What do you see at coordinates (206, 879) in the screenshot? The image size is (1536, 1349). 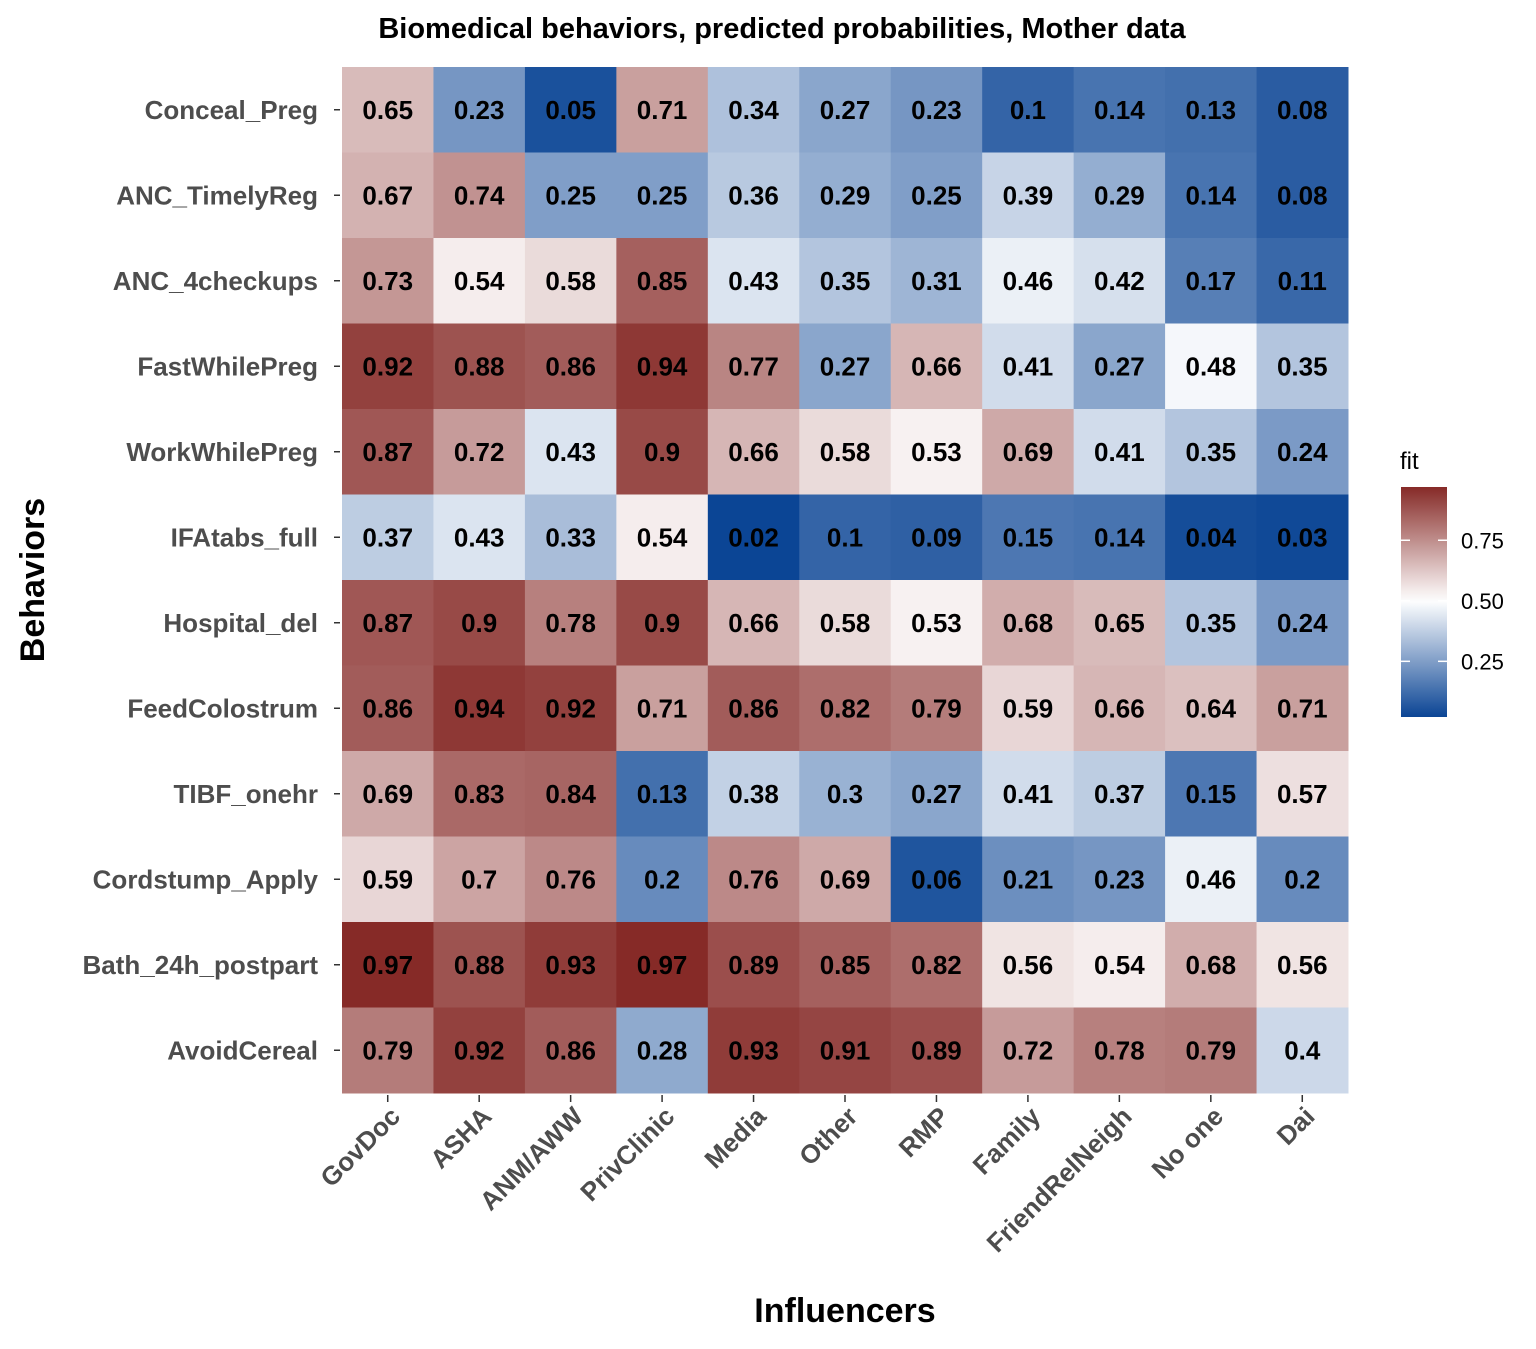 I see `y-tick-label: Cordstump_Apply` at bounding box center [206, 879].